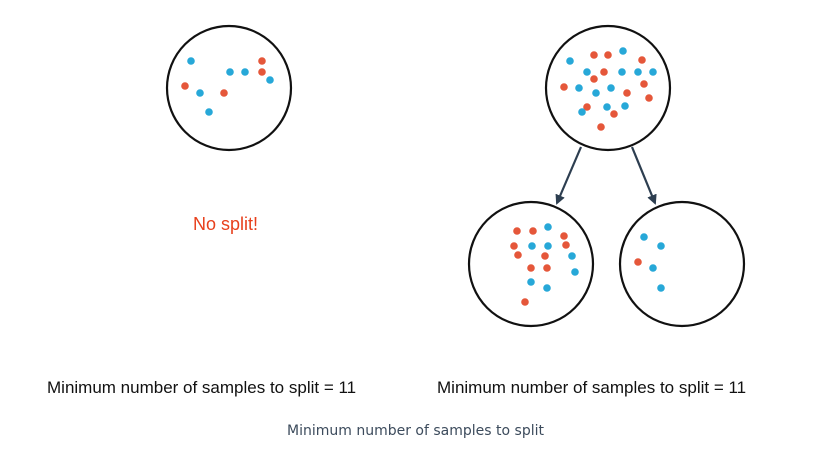 The width and height of the screenshot is (831, 451). I want to click on left-node, so click(229, 88).